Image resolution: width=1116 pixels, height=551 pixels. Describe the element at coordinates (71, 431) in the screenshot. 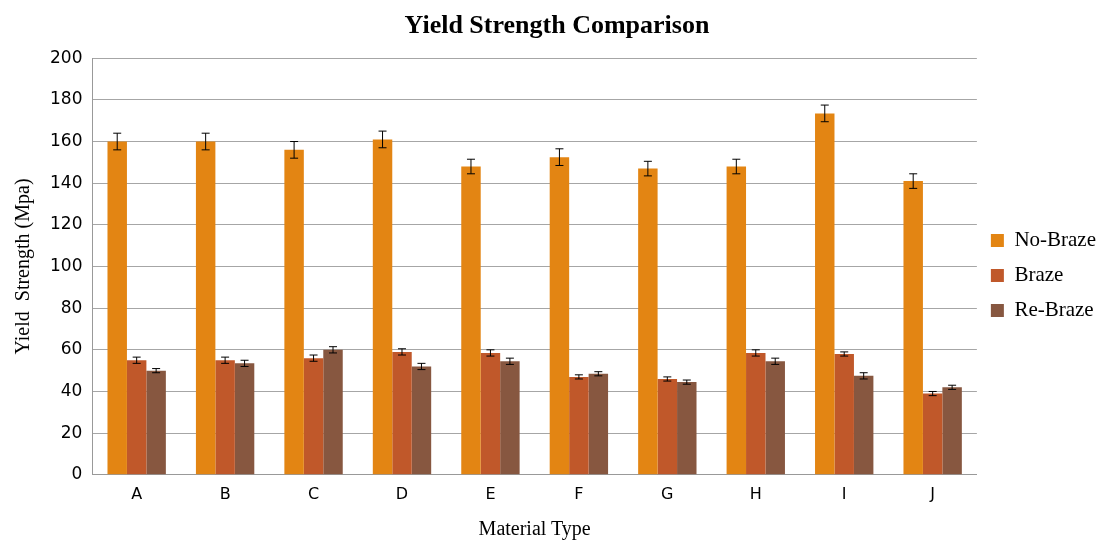

I see `y-tick-label: 20` at that location.